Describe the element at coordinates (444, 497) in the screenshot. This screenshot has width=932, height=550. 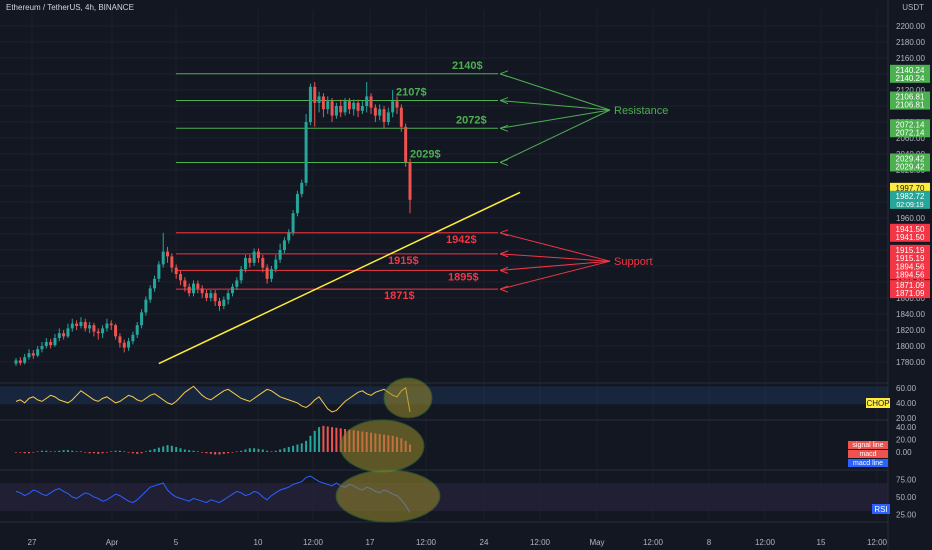
I see `rsi-band` at that location.